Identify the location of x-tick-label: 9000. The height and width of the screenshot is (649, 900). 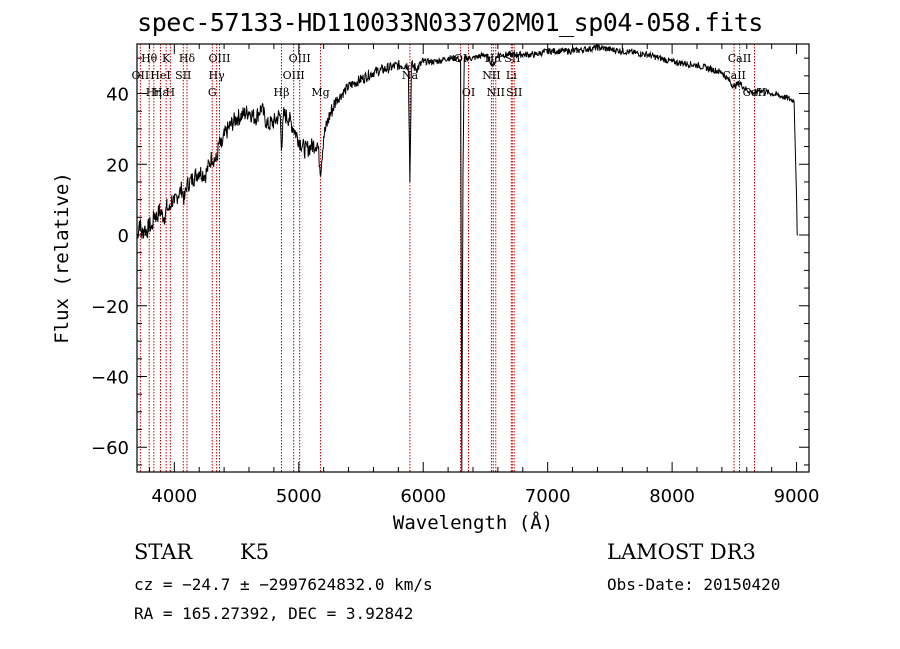
(797, 496).